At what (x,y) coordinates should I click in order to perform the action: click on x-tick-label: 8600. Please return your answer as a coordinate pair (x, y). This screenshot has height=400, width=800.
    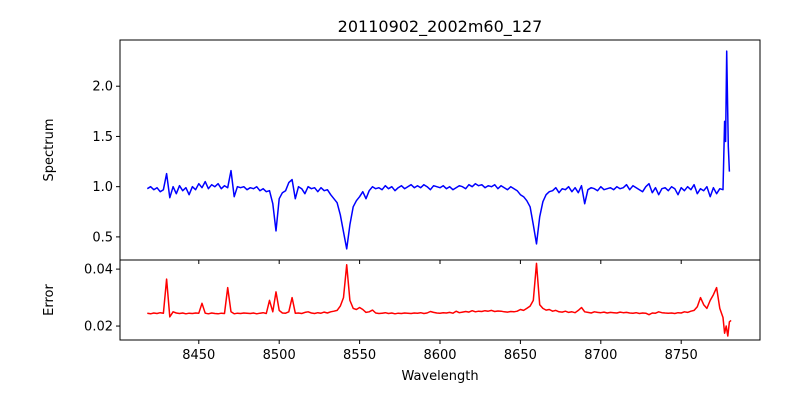
    Looking at the image, I should click on (439, 355).